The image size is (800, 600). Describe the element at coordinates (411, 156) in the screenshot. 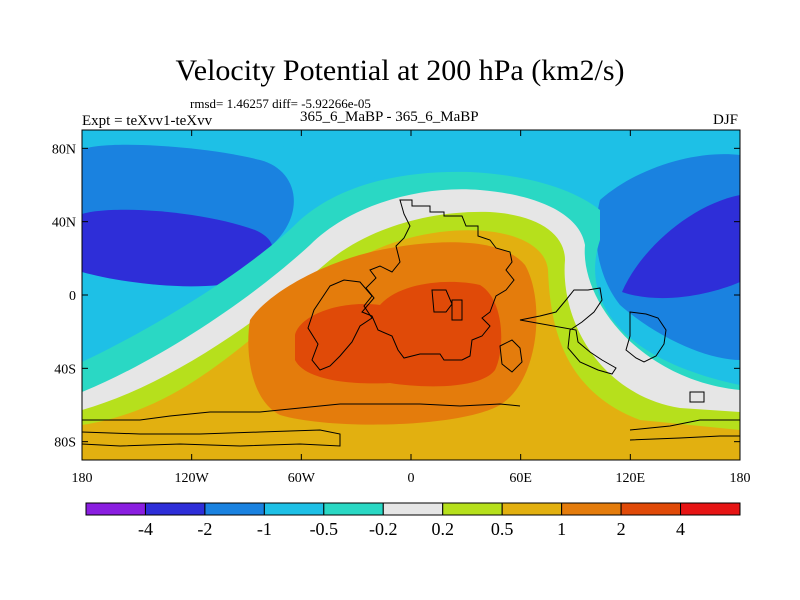

I see `contour-fill-north-band` at that location.